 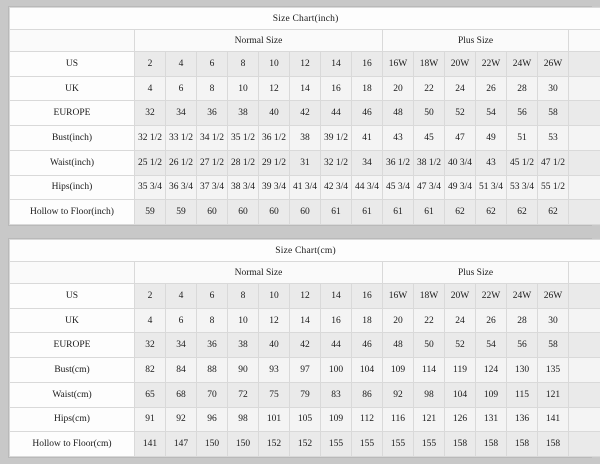 What do you see at coordinates (367, 419) in the screenshot?
I see `table-cell: 112` at bounding box center [367, 419].